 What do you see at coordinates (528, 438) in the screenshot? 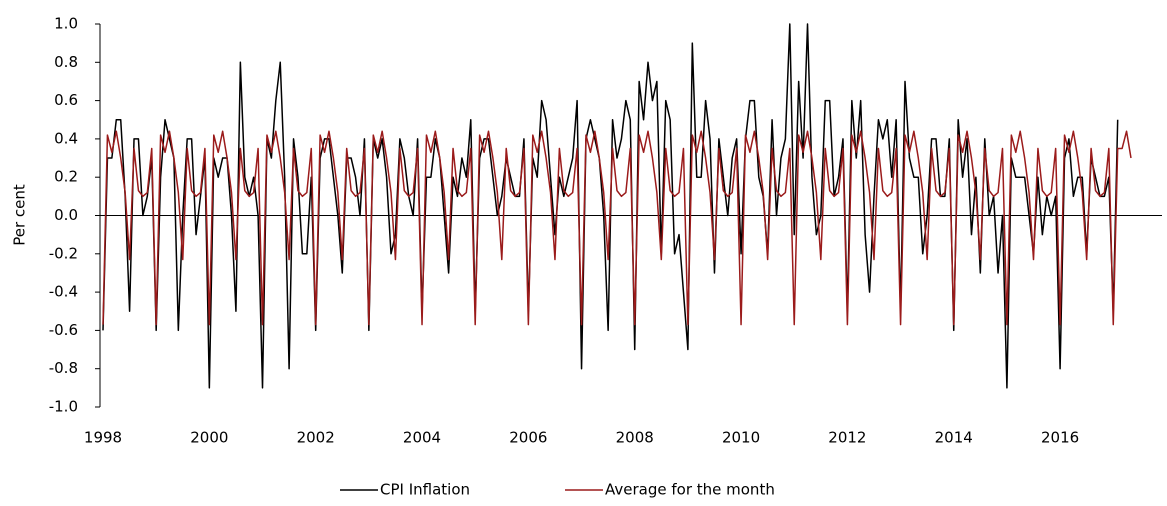
I see `x-tick-label: 2006` at bounding box center [528, 438].